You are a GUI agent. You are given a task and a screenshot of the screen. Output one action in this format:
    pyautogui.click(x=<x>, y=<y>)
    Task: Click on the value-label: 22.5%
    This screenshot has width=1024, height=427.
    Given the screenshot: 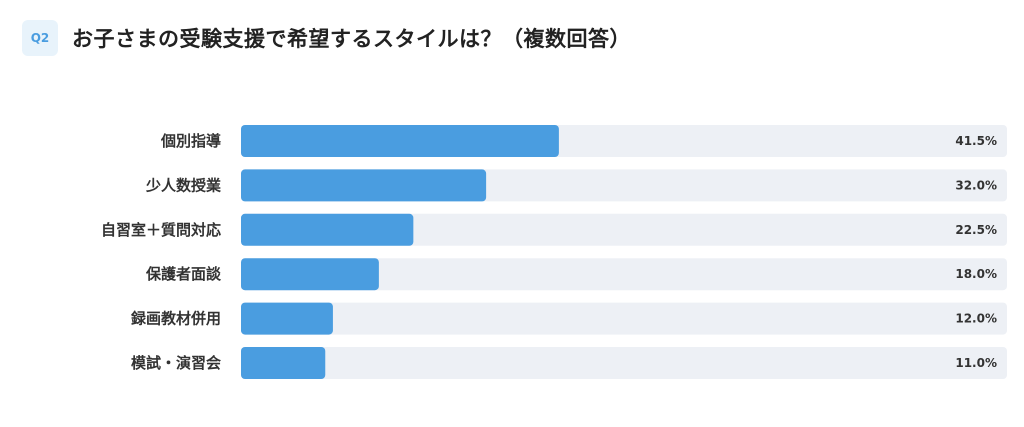 What is the action you would take?
    pyautogui.click(x=976, y=230)
    